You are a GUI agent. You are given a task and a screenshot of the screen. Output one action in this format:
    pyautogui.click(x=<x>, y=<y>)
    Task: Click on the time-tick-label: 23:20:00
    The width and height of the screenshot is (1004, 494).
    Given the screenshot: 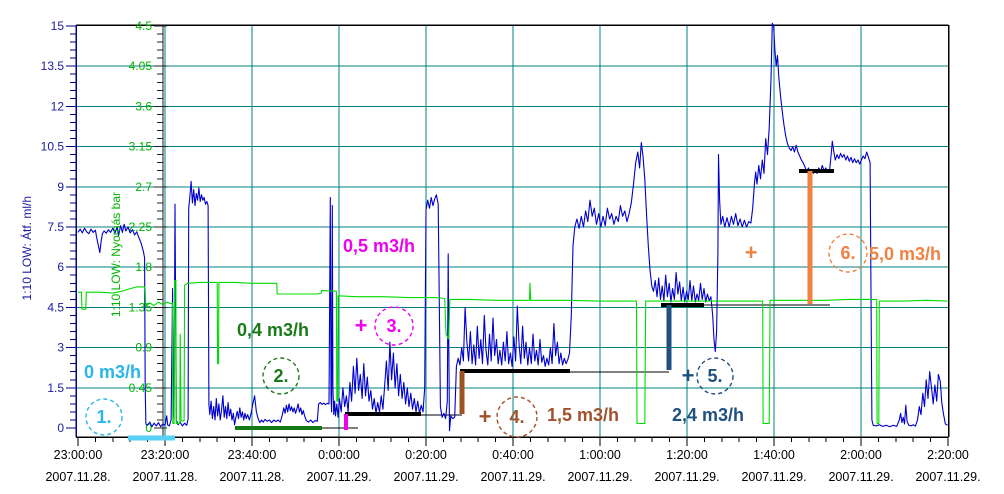 What is the action you would take?
    pyautogui.click(x=165, y=455)
    